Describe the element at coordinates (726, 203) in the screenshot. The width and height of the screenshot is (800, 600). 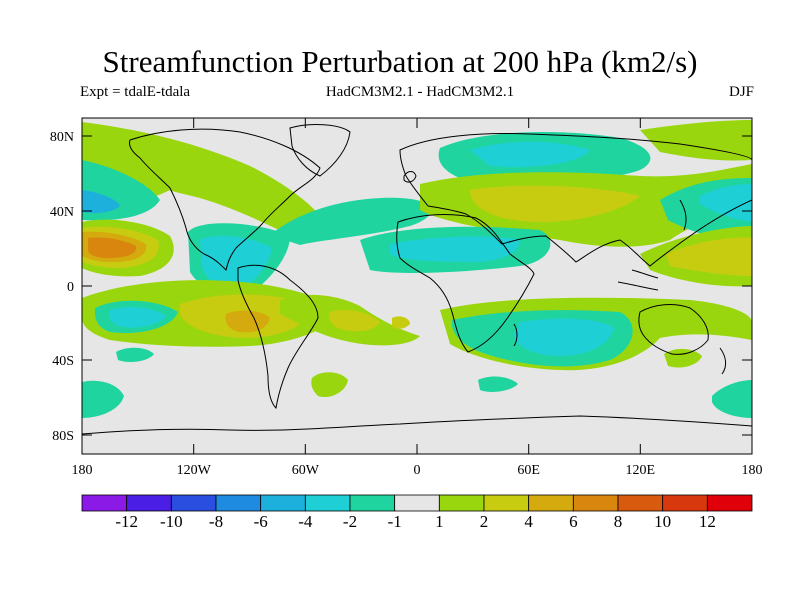
I see `contour-cyan-west-pacific` at that location.